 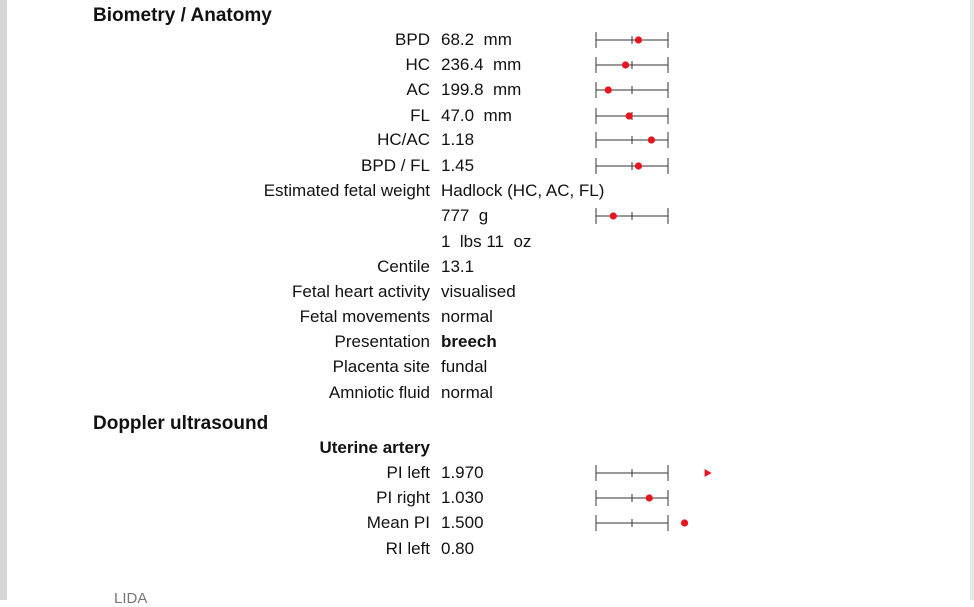 What do you see at coordinates (523, 190) in the screenshot?
I see `efw-method: Hadlock (HC, AC, FL)` at bounding box center [523, 190].